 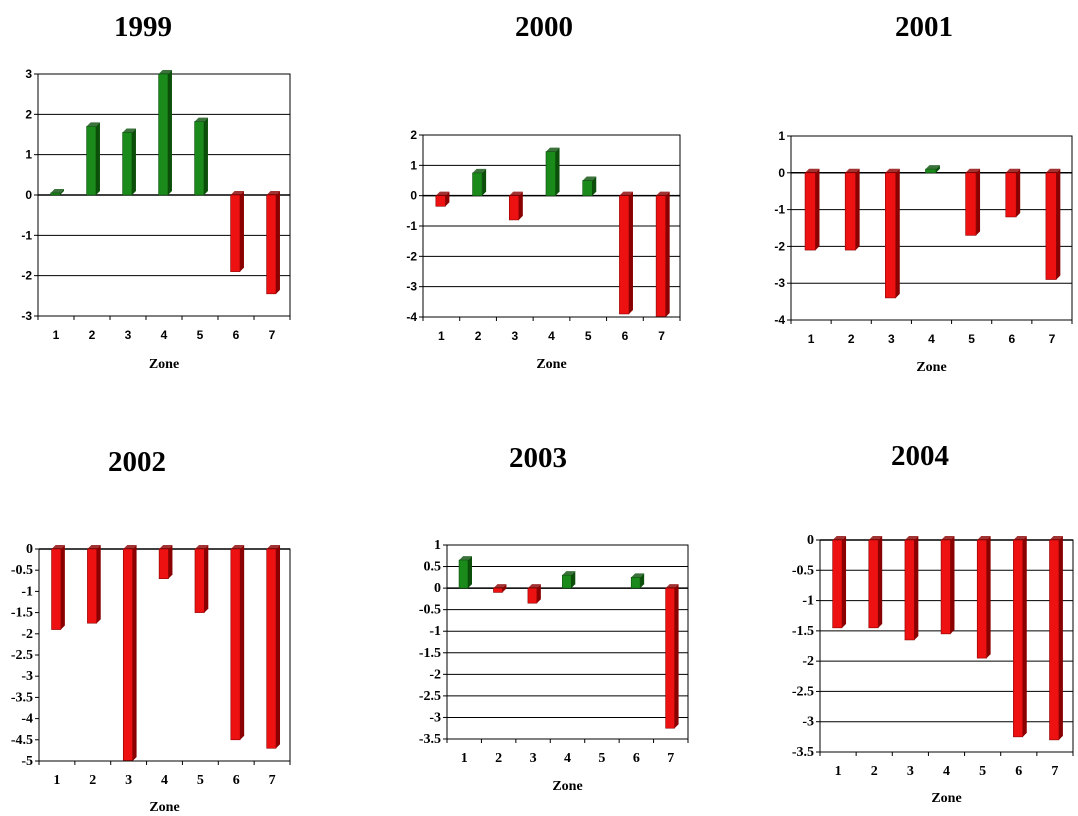 I want to click on x-tick-label: 4, so click(x=164, y=780).